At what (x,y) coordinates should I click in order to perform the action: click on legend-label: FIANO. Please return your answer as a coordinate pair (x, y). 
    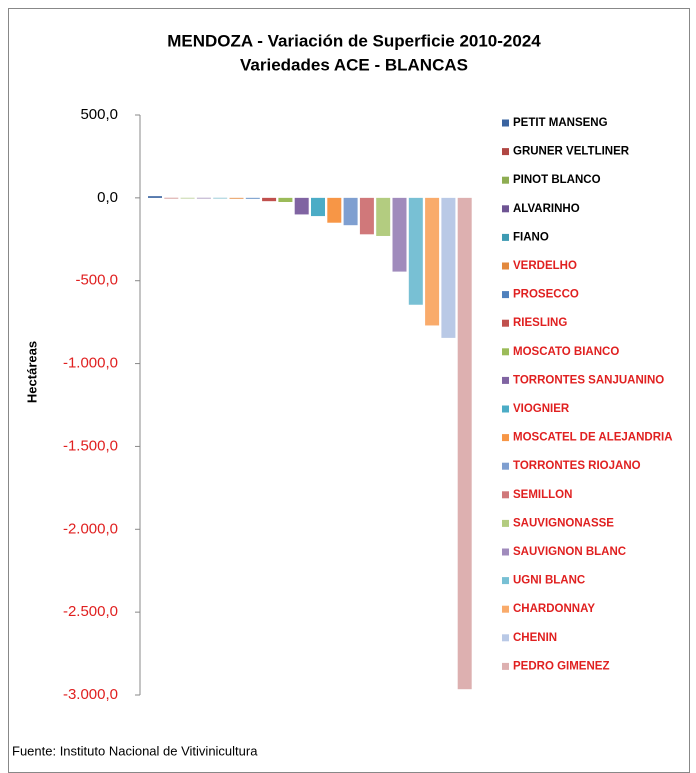
    Looking at the image, I should click on (531, 237).